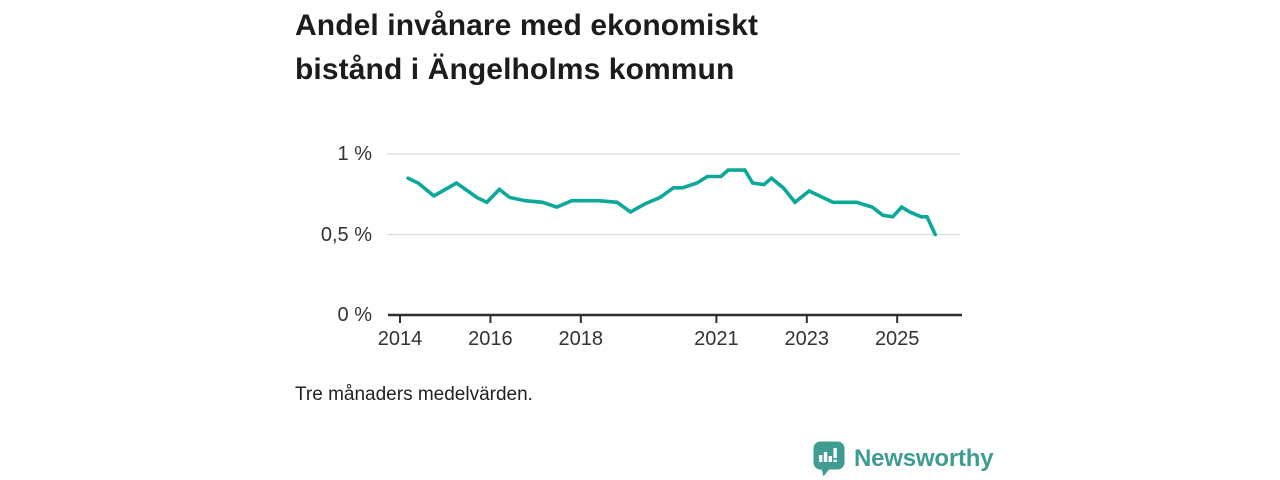  Describe the element at coordinates (716, 339) in the screenshot. I see `x-axis-tick-label: 2021` at that location.